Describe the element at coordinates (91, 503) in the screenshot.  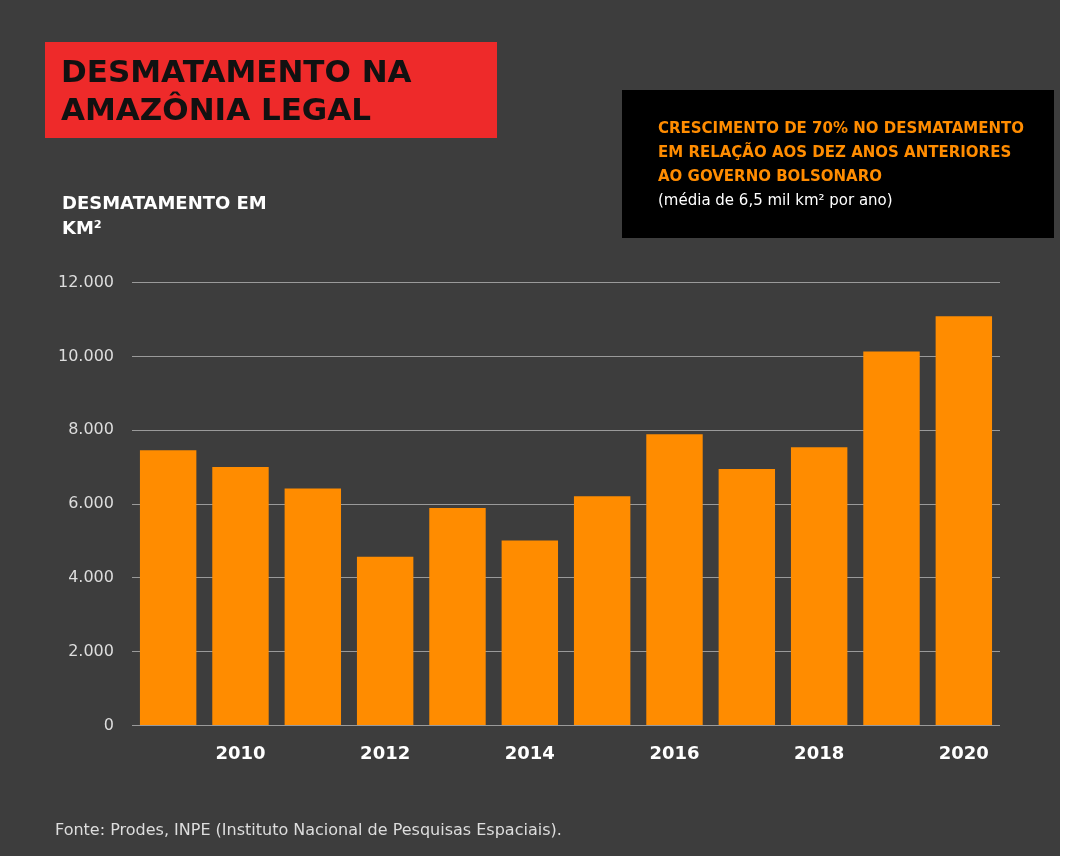
I see `y-tick-label: 6.000` at that location.